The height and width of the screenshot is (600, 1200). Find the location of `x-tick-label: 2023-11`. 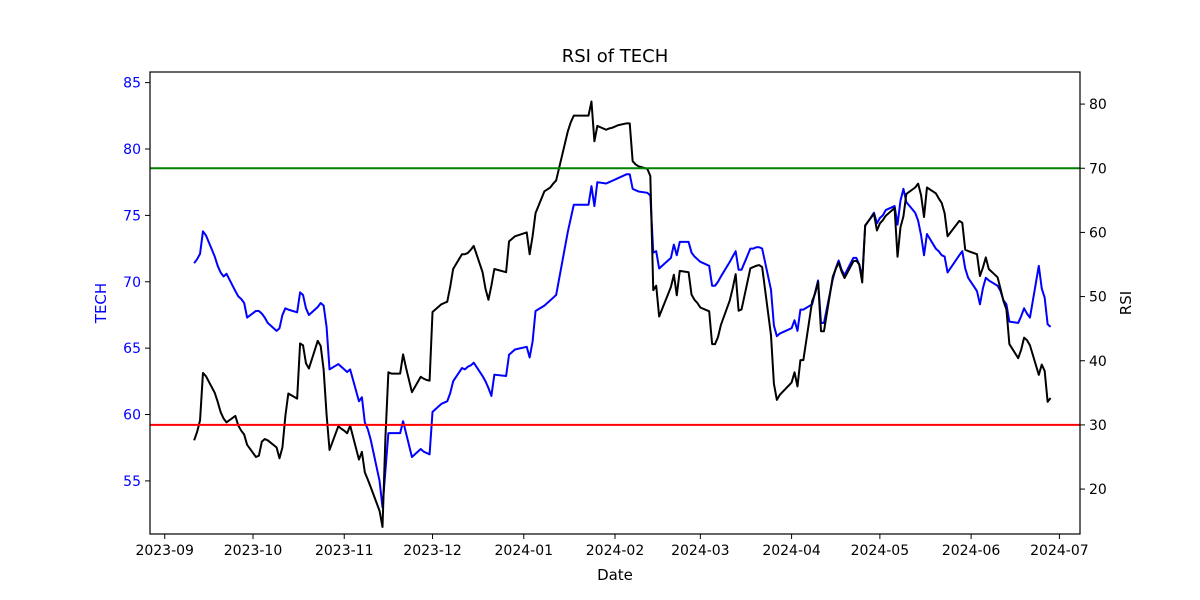

x-tick-label: 2023-11 is located at coordinates (344, 551).